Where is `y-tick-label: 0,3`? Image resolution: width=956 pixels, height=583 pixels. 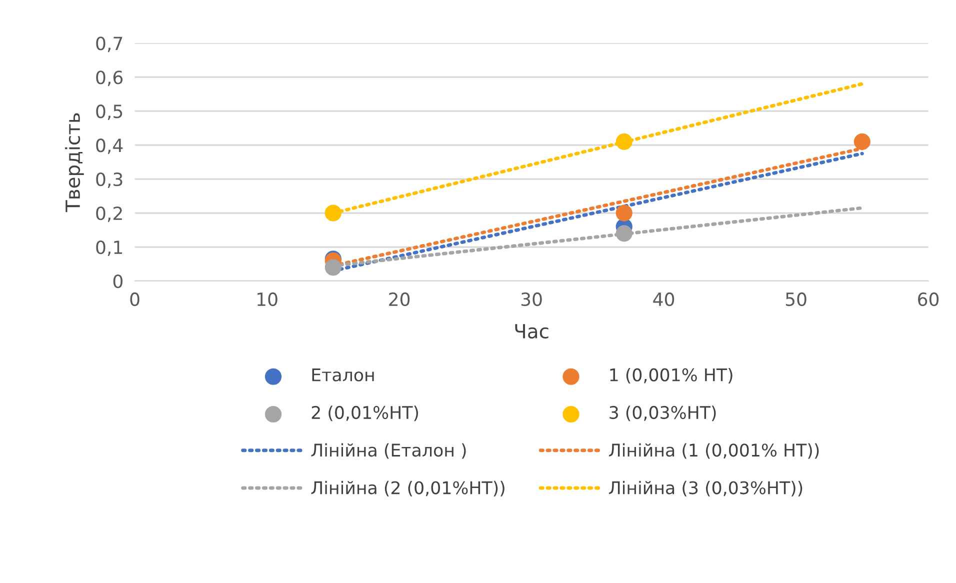
y-tick-label: 0,3 is located at coordinates (109, 180).